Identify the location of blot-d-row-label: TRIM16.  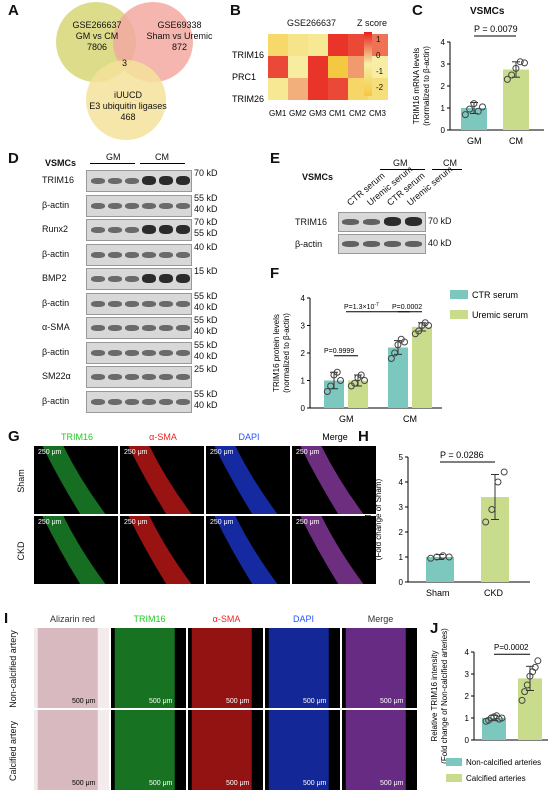
(58, 180).